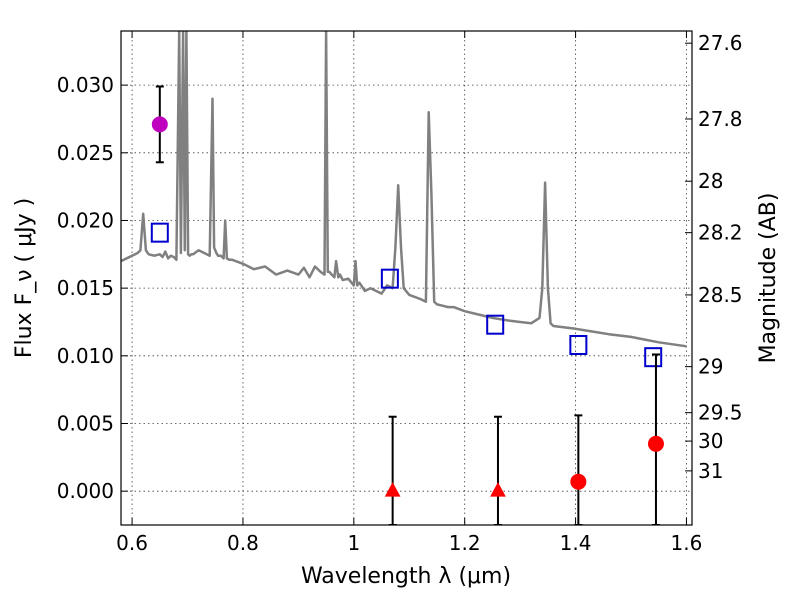 The width and height of the screenshot is (800, 600). What do you see at coordinates (243, 543) in the screenshot?
I see `x-tick-label: 0.8` at bounding box center [243, 543].